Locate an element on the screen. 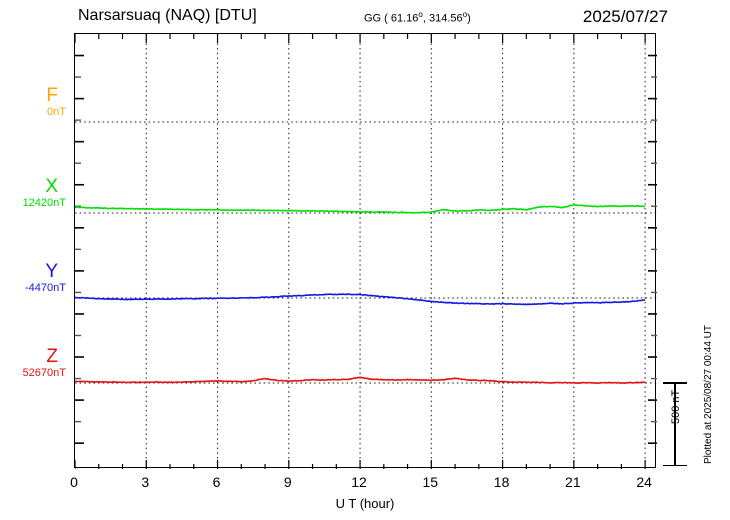 The height and width of the screenshot is (520, 730). component-baseline-value: 12420nT is located at coordinates (44, 203).